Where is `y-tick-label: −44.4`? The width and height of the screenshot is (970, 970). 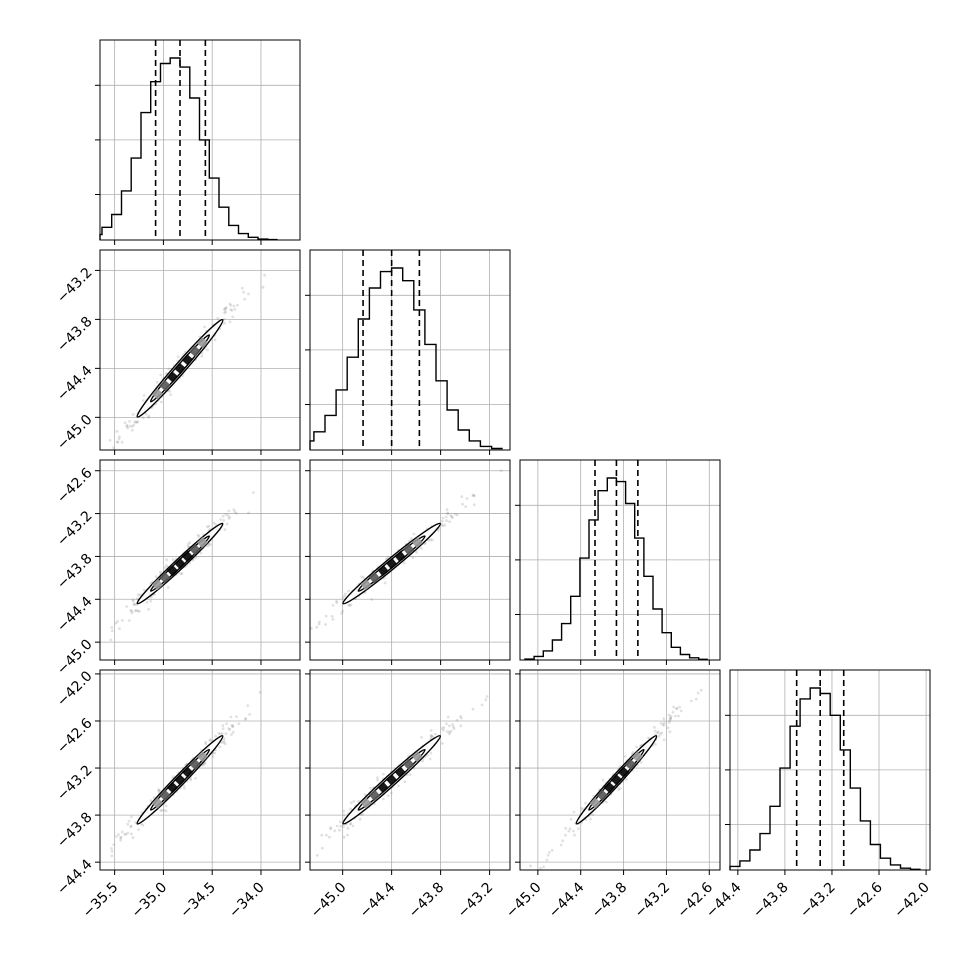
y-tick-label: −44.4 is located at coordinates (75, 877).